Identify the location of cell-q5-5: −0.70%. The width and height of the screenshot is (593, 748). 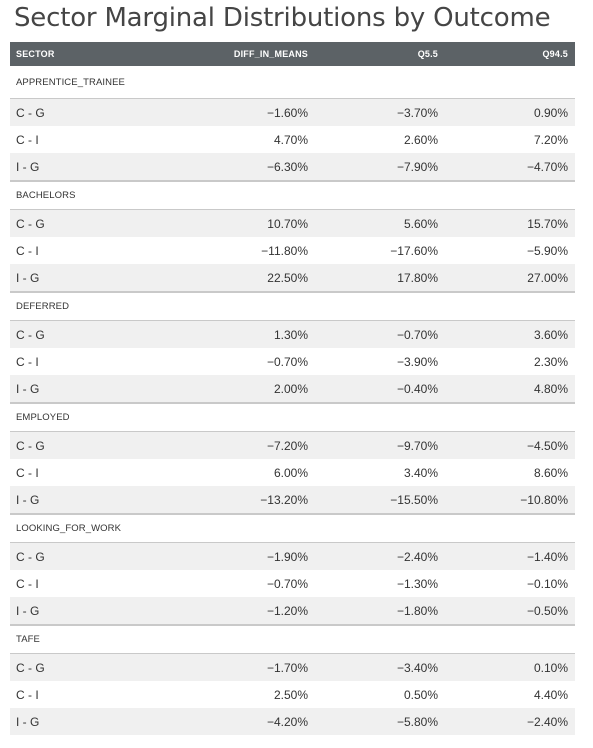
(417, 334).